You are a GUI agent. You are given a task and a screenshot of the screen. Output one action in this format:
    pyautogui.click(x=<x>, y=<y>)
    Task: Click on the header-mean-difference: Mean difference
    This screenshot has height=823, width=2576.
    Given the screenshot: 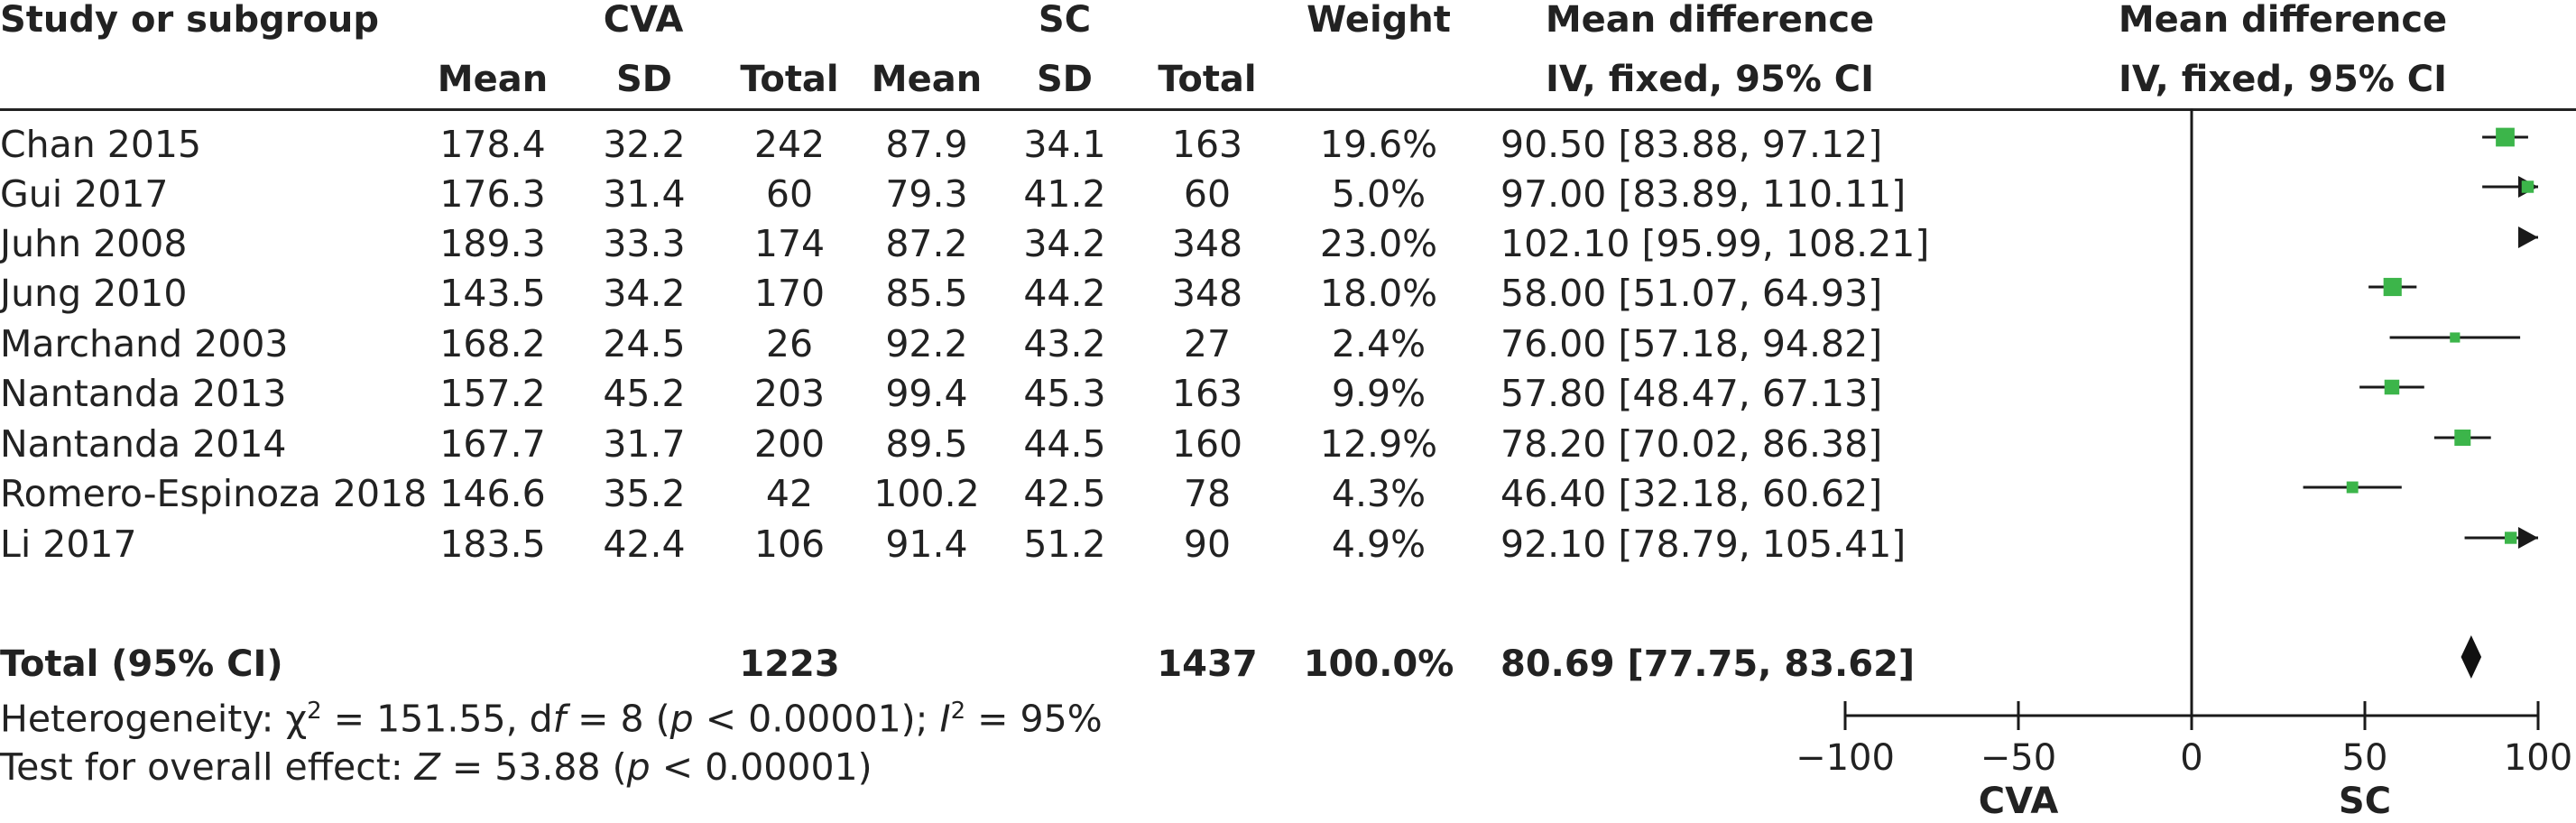 What is the action you would take?
    pyautogui.click(x=1710, y=20)
    